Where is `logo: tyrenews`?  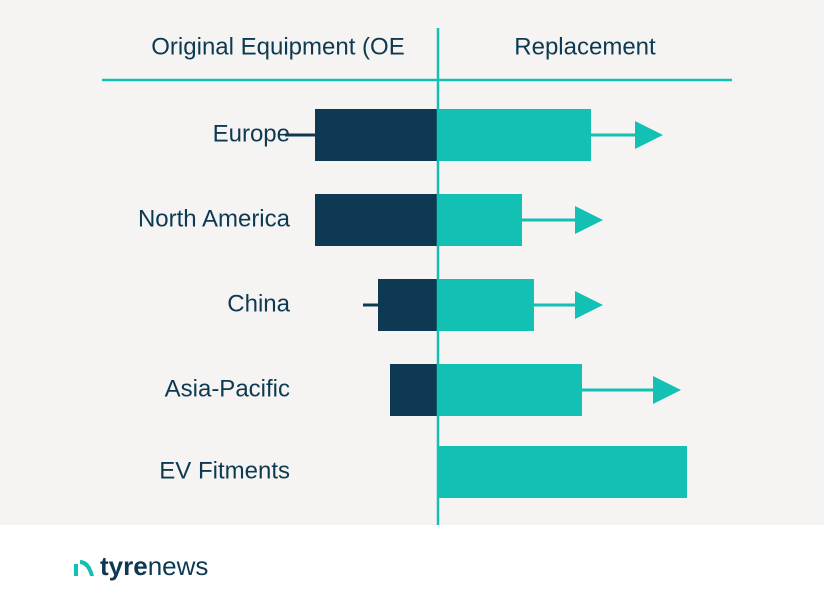 logo: tyrenews is located at coordinates (141, 566).